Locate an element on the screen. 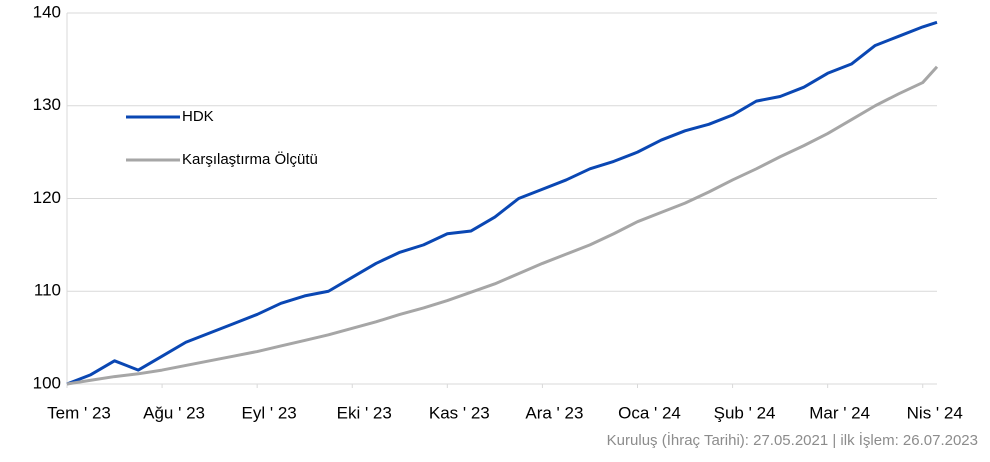 The width and height of the screenshot is (990, 462). x-tick-label: Tem ' 23 is located at coordinates (79, 412).